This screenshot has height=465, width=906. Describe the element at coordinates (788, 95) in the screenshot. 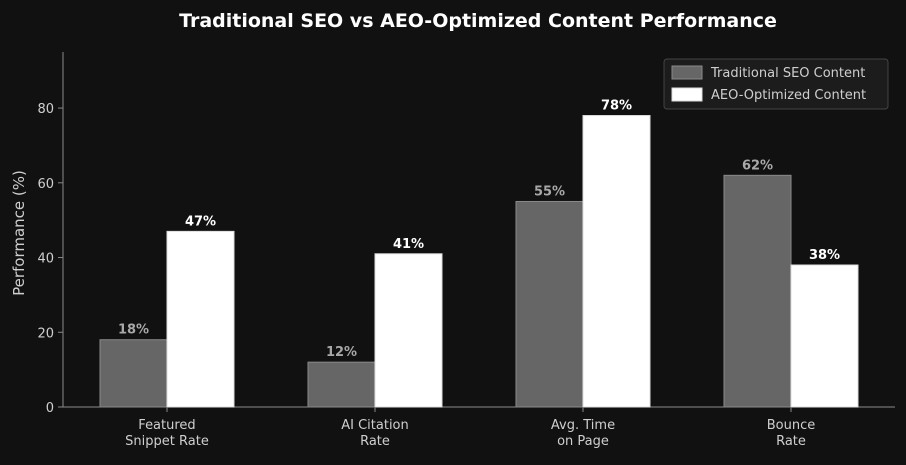

I see `legend-label: AEO-Optimized Content` at that location.